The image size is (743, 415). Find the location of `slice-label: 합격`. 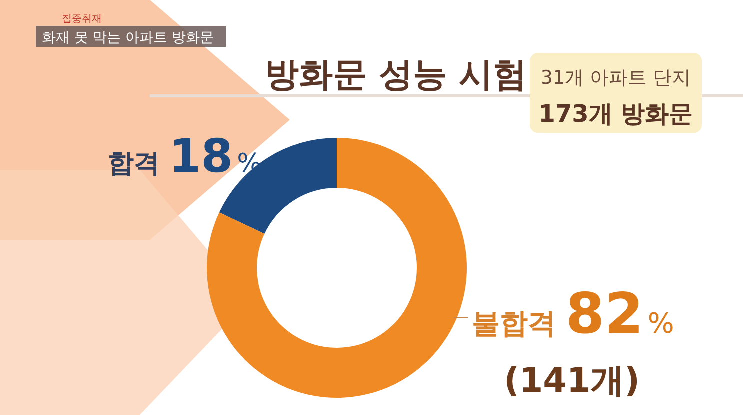

slice-label: 합격 is located at coordinates (139, 164).